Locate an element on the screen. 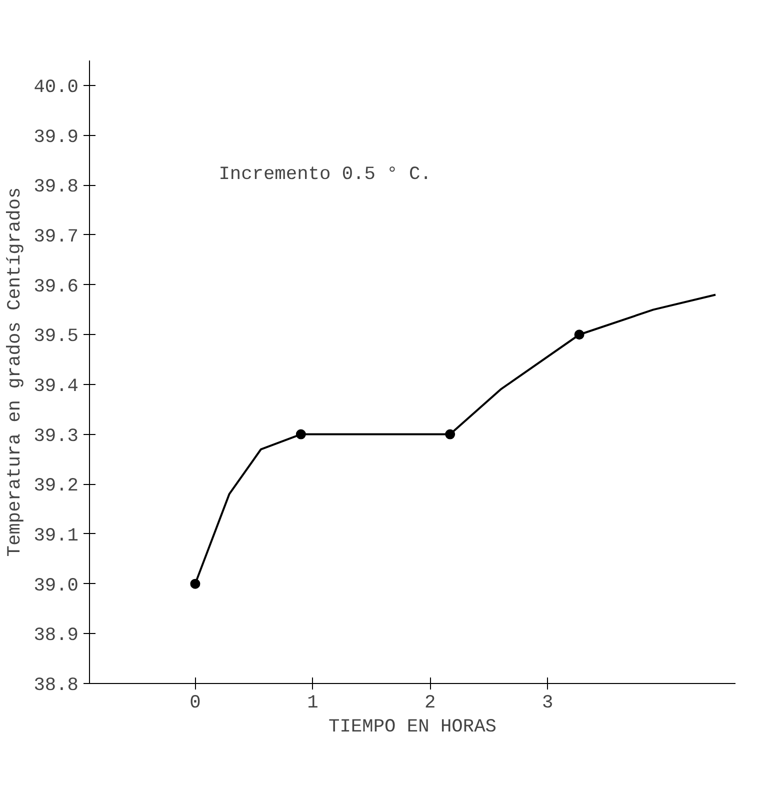 This screenshot has width=768, height=791. y-tick-label: 38.8 is located at coordinates (56, 685).